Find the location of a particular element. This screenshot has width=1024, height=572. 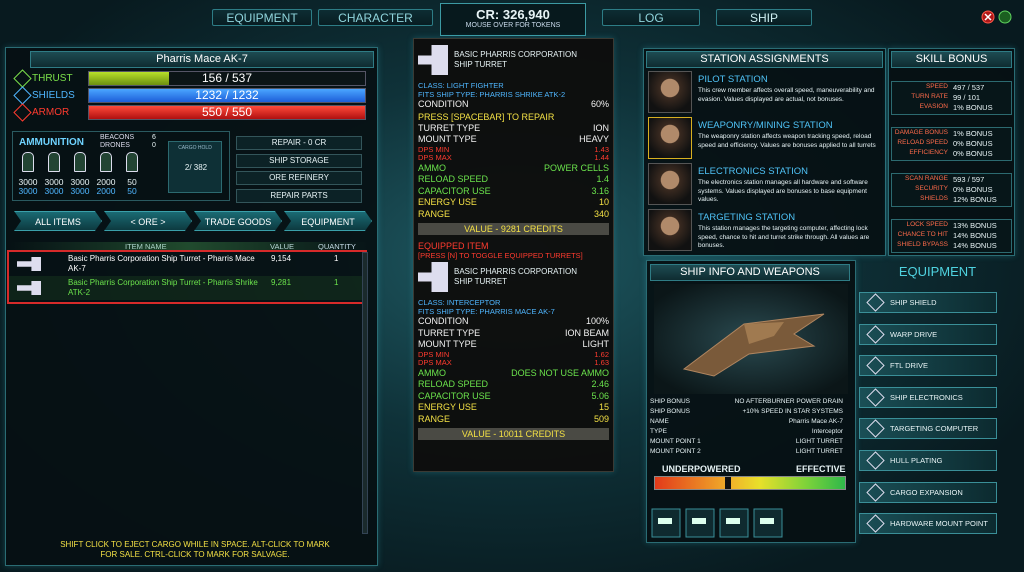

stat-row: AMMO DOES NOT USE AMMO is located at coordinates (513, 374).